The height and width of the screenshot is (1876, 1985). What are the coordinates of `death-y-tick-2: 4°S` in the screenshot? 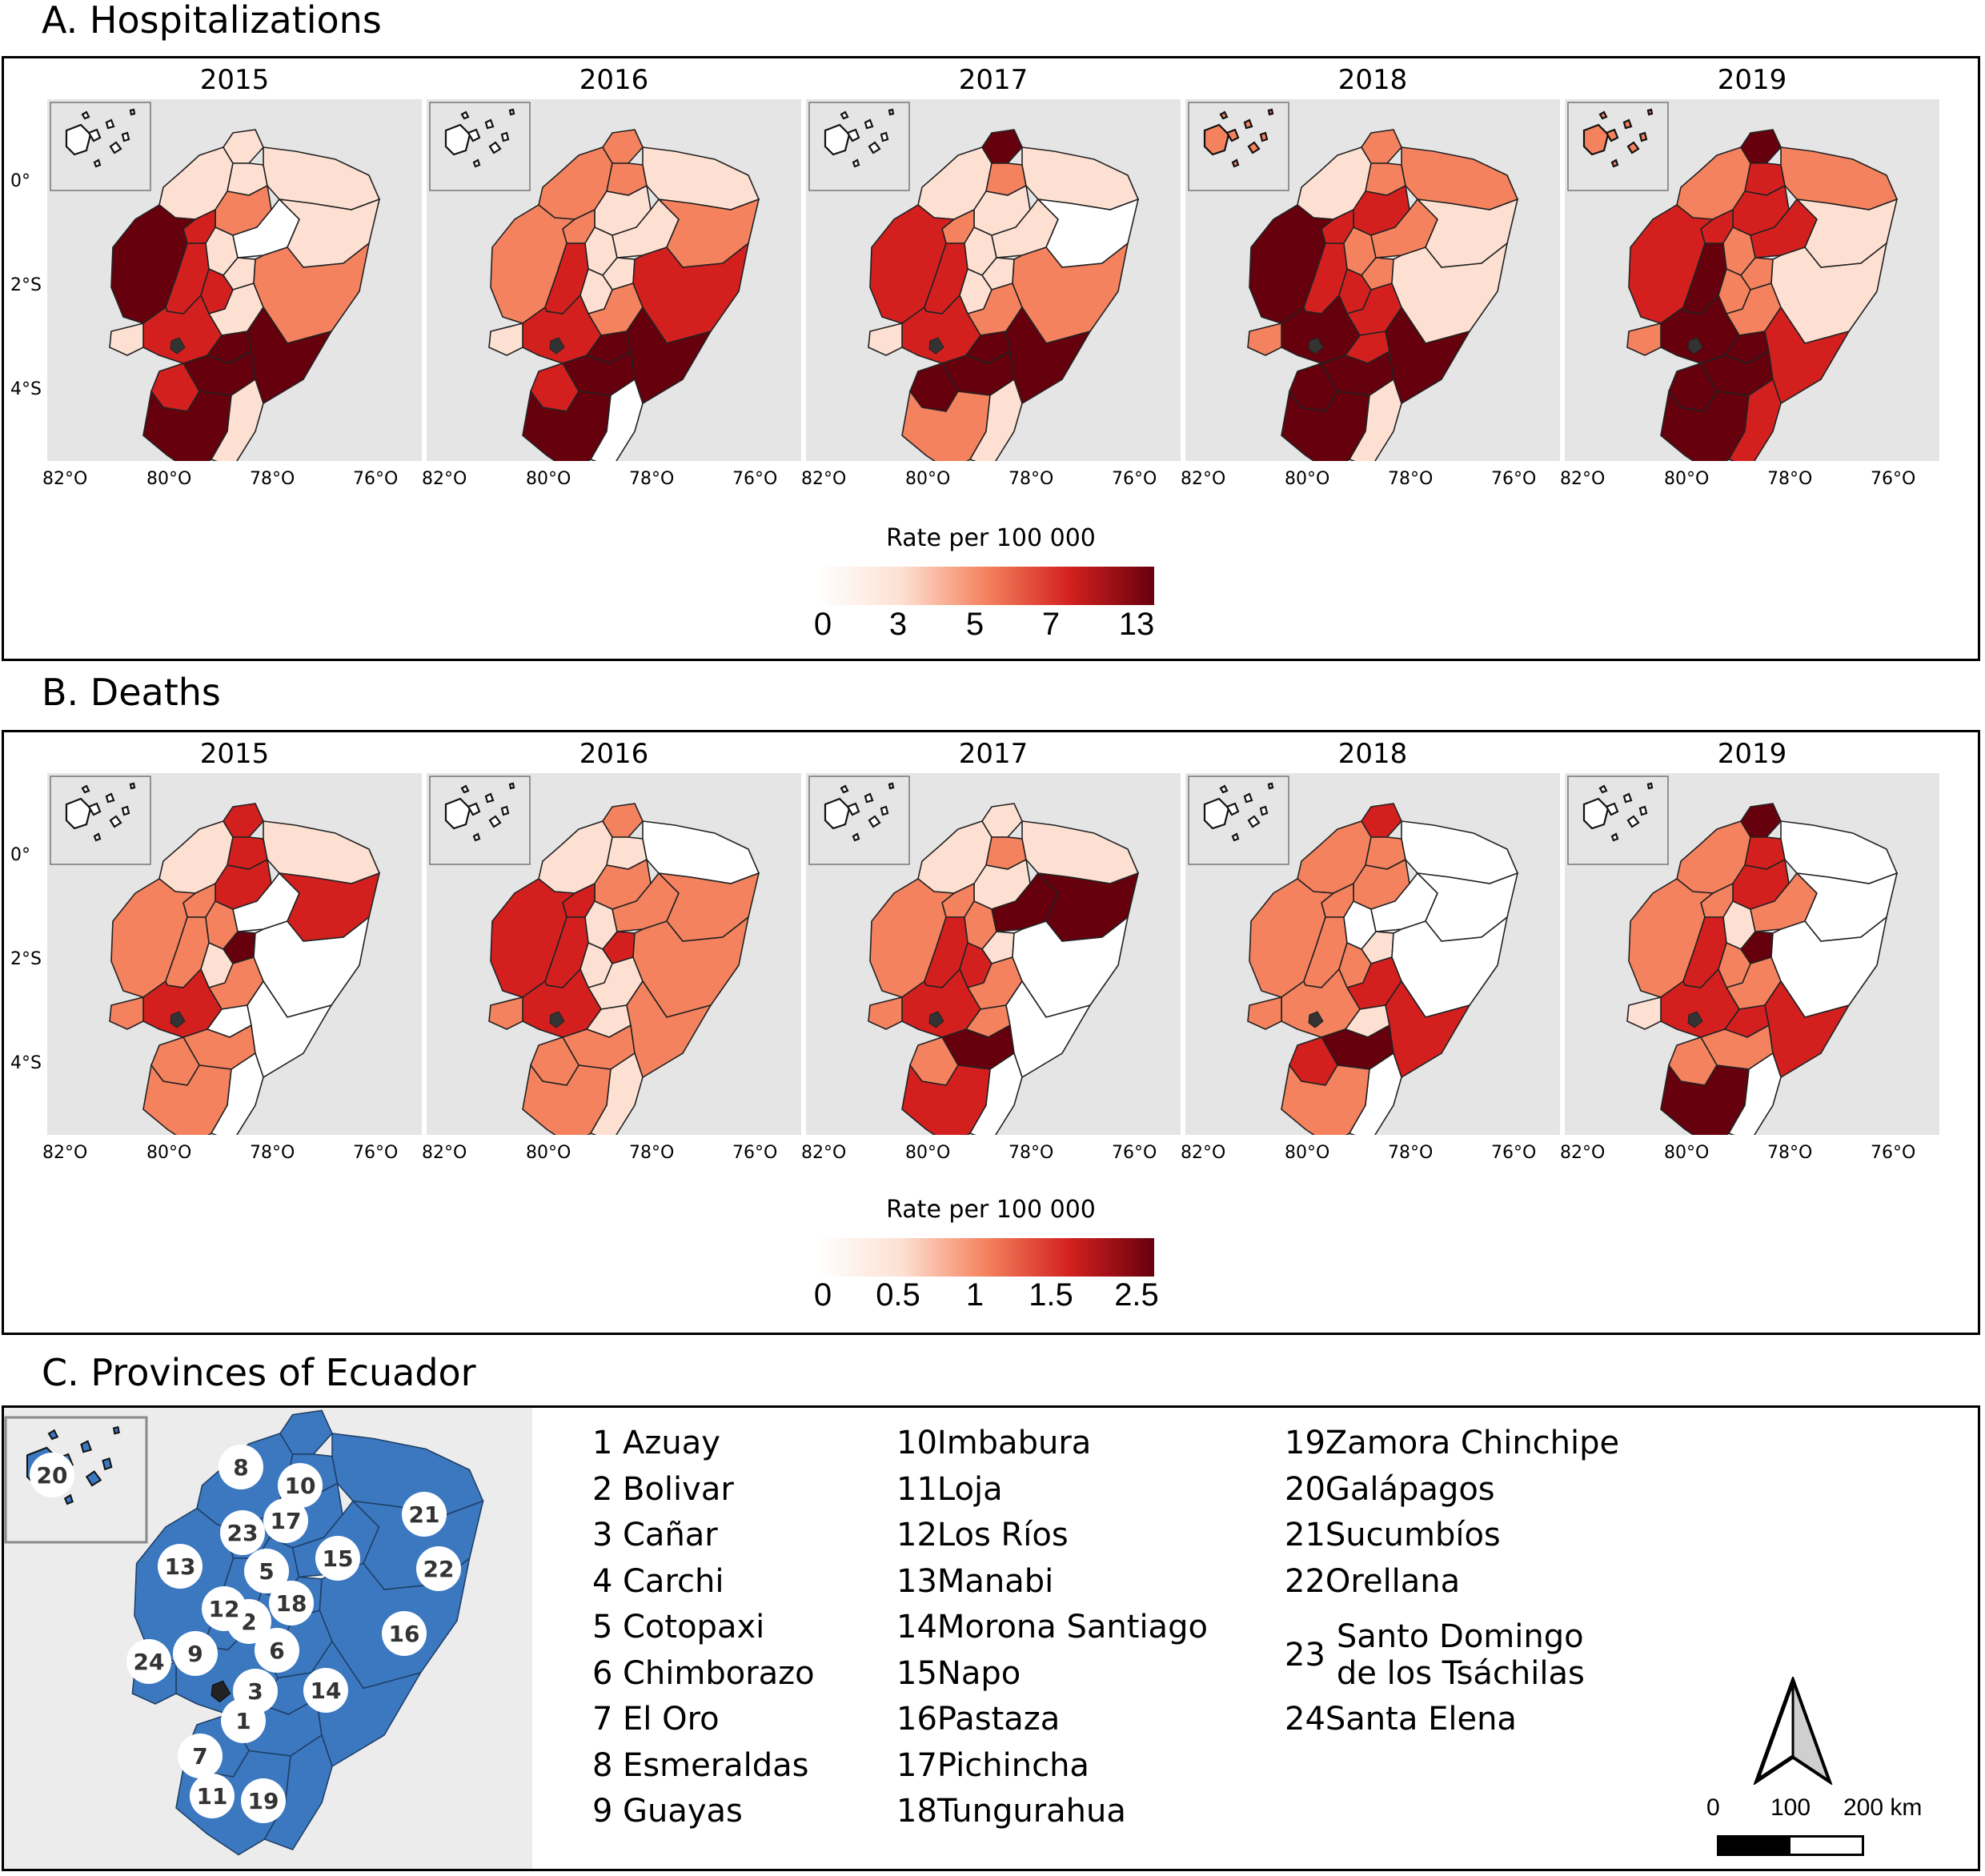 It's located at (26, 1063).